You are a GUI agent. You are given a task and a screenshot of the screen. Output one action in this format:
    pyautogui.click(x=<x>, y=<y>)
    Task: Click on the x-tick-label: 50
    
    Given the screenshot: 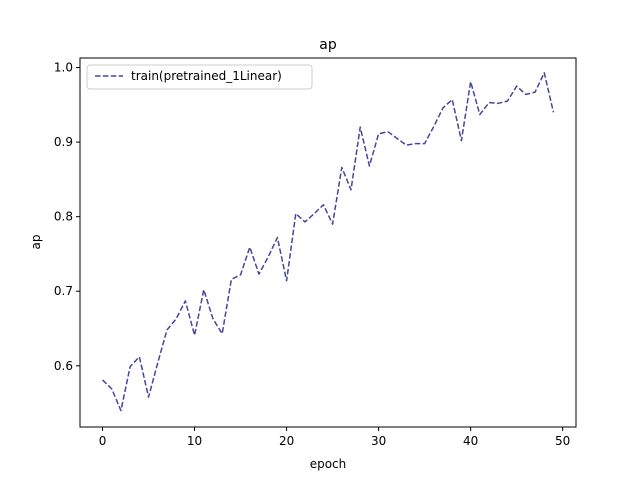 What is the action you would take?
    pyautogui.click(x=562, y=441)
    